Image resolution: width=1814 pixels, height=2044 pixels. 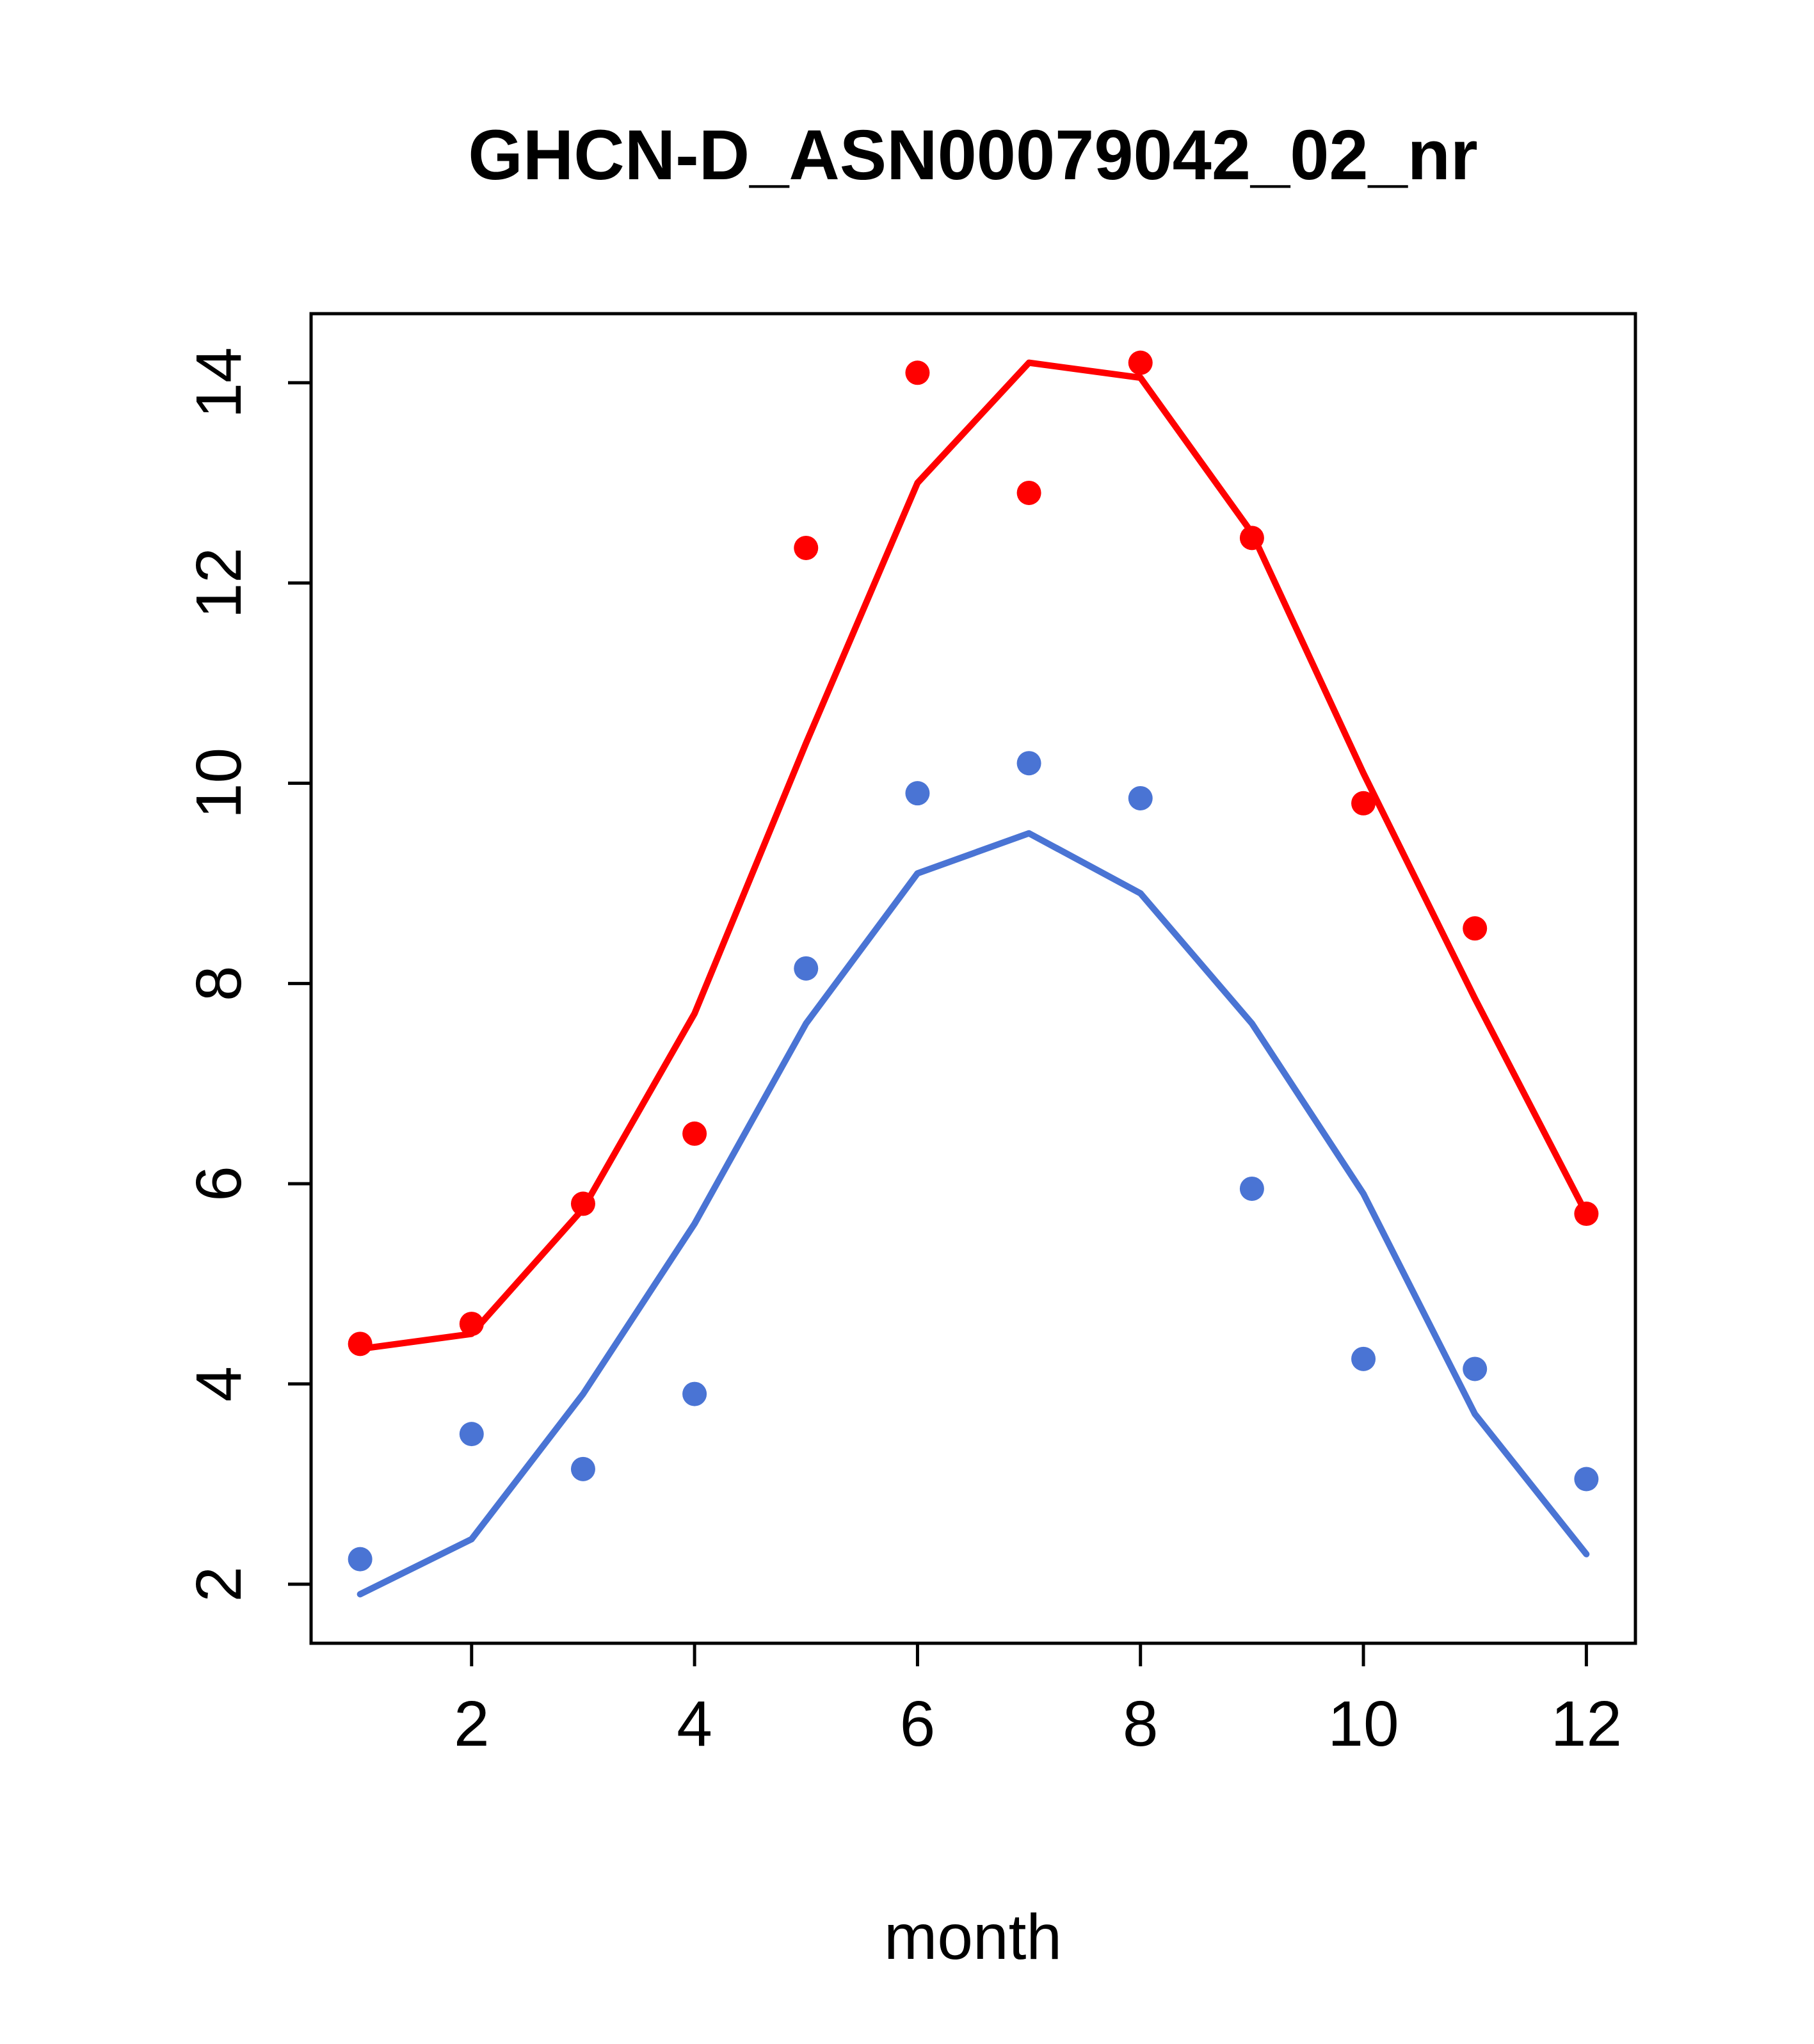 I want to click on x-tick-label: 12, so click(x=1586, y=1724).